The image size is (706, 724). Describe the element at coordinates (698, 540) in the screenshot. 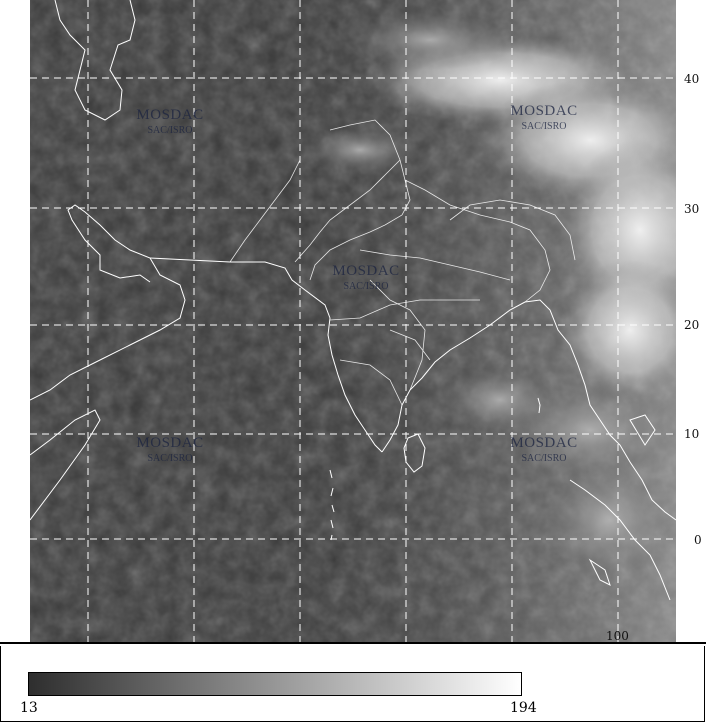

I see `latitude-label: 0` at that location.